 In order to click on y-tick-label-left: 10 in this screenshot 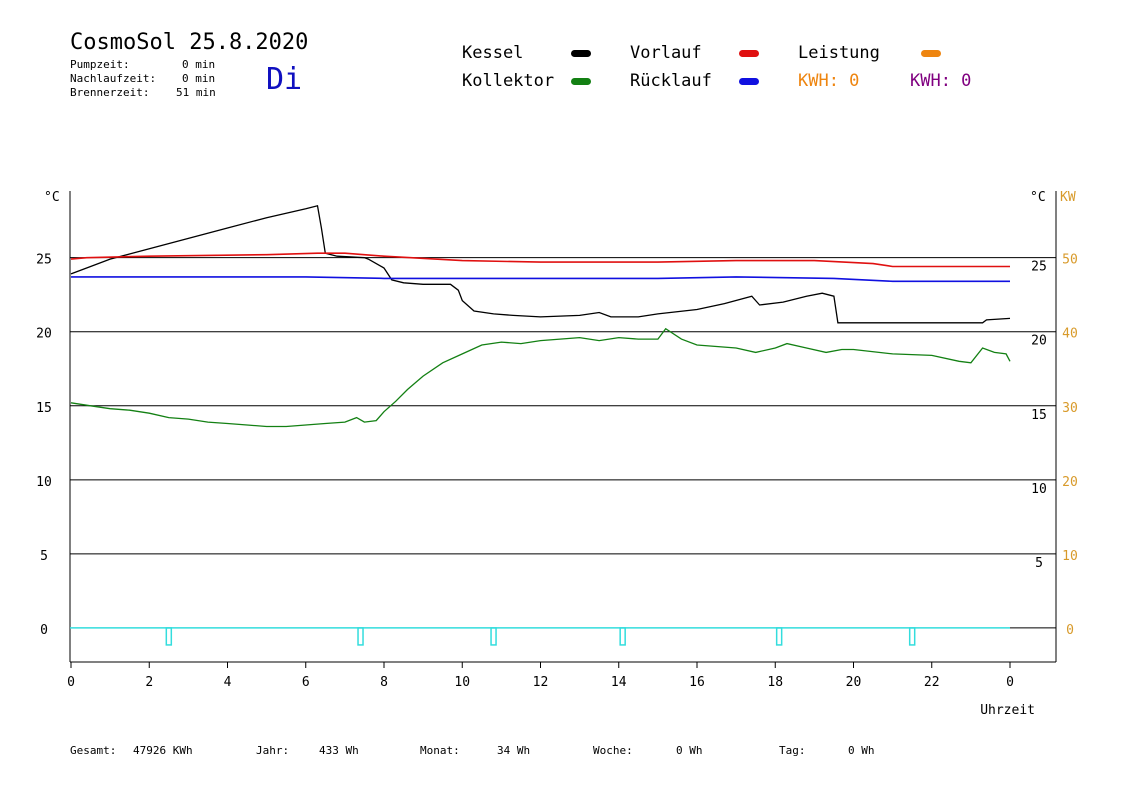, I will do `click(44, 482)`.